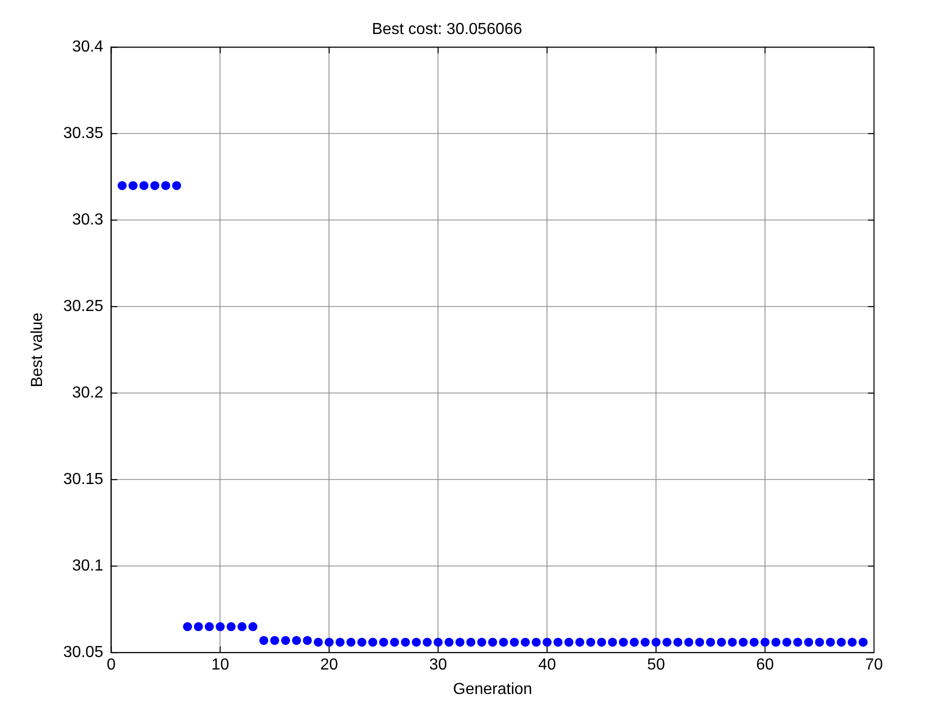 Image resolution: width=944 pixels, height=716 pixels. I want to click on x-tick-label: 40, so click(547, 665).